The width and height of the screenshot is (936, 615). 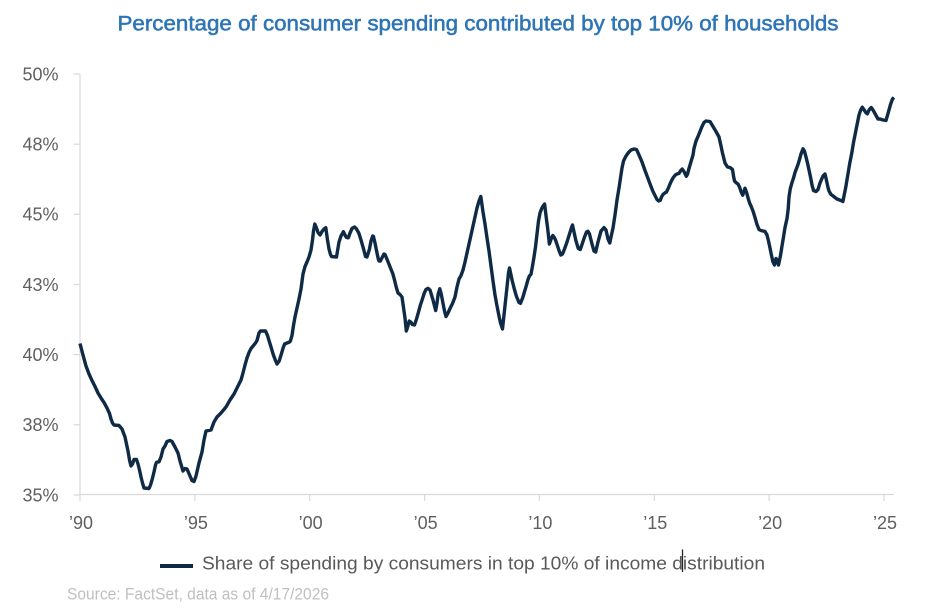 What do you see at coordinates (426, 523) in the screenshot?
I see `svg-text: ’05` at bounding box center [426, 523].